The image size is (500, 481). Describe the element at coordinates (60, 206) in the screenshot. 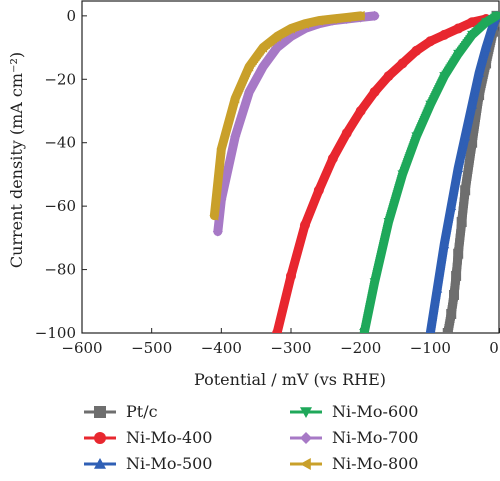

I see `y-tick-label: −60` at that location.